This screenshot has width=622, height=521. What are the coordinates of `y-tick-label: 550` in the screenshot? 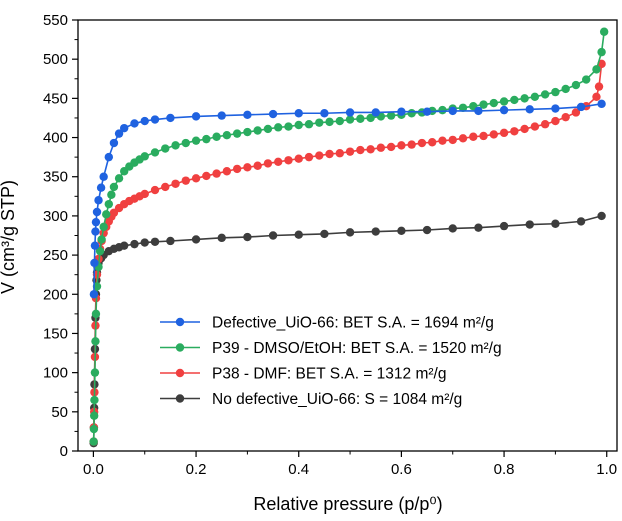 It's located at (55, 20).